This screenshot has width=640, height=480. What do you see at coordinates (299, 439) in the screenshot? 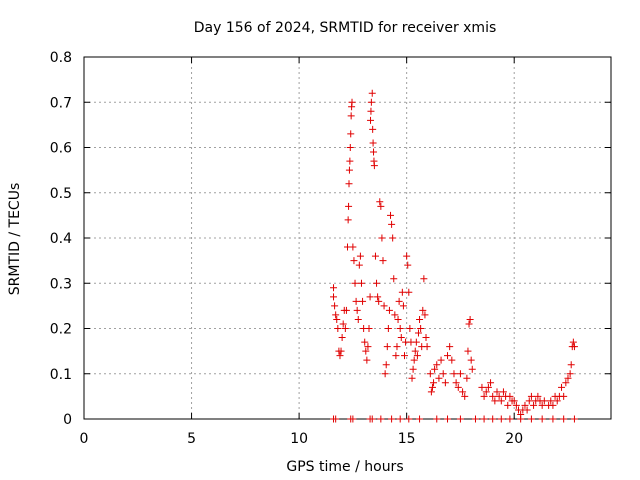
I see `x-tick-label: 10` at bounding box center [299, 439].